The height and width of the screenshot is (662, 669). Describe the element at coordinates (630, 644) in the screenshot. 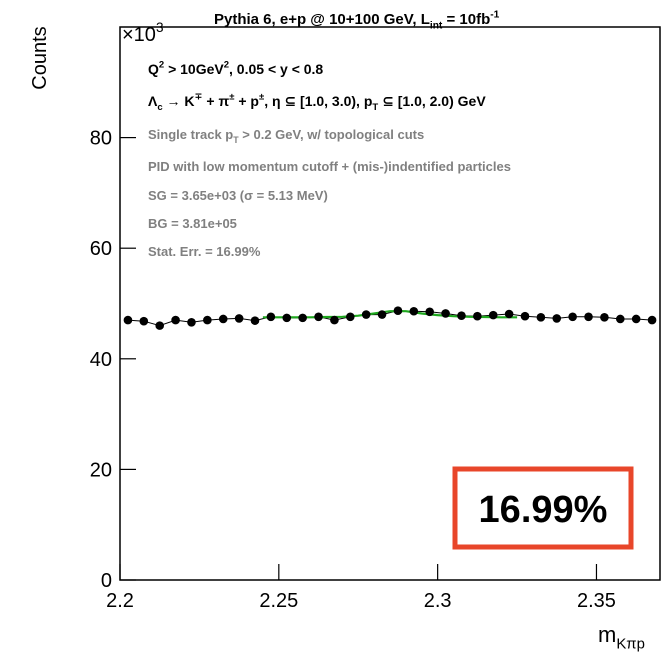

I see `text-part: Kπp` at that location.